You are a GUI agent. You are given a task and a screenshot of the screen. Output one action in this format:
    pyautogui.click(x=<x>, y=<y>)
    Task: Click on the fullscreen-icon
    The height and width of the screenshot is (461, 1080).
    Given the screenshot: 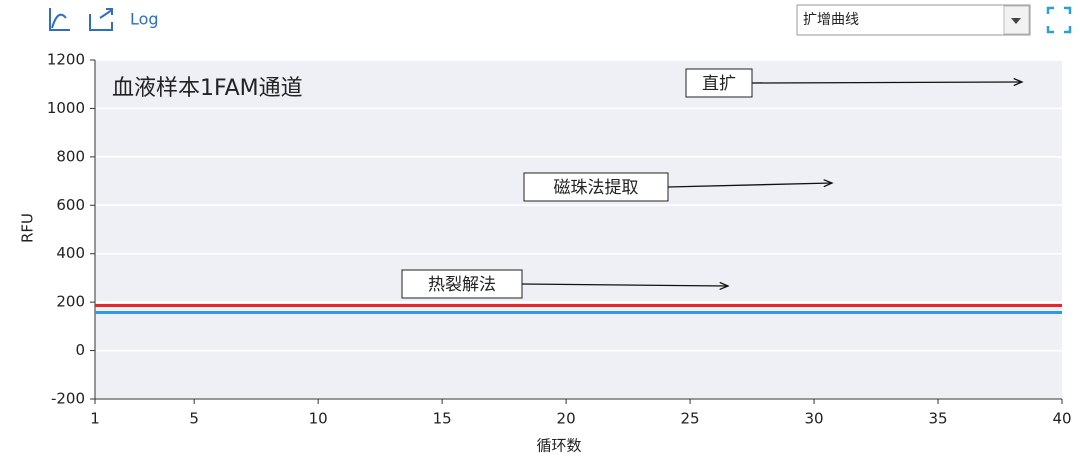 What is the action you would take?
    pyautogui.click(x=1059, y=20)
    